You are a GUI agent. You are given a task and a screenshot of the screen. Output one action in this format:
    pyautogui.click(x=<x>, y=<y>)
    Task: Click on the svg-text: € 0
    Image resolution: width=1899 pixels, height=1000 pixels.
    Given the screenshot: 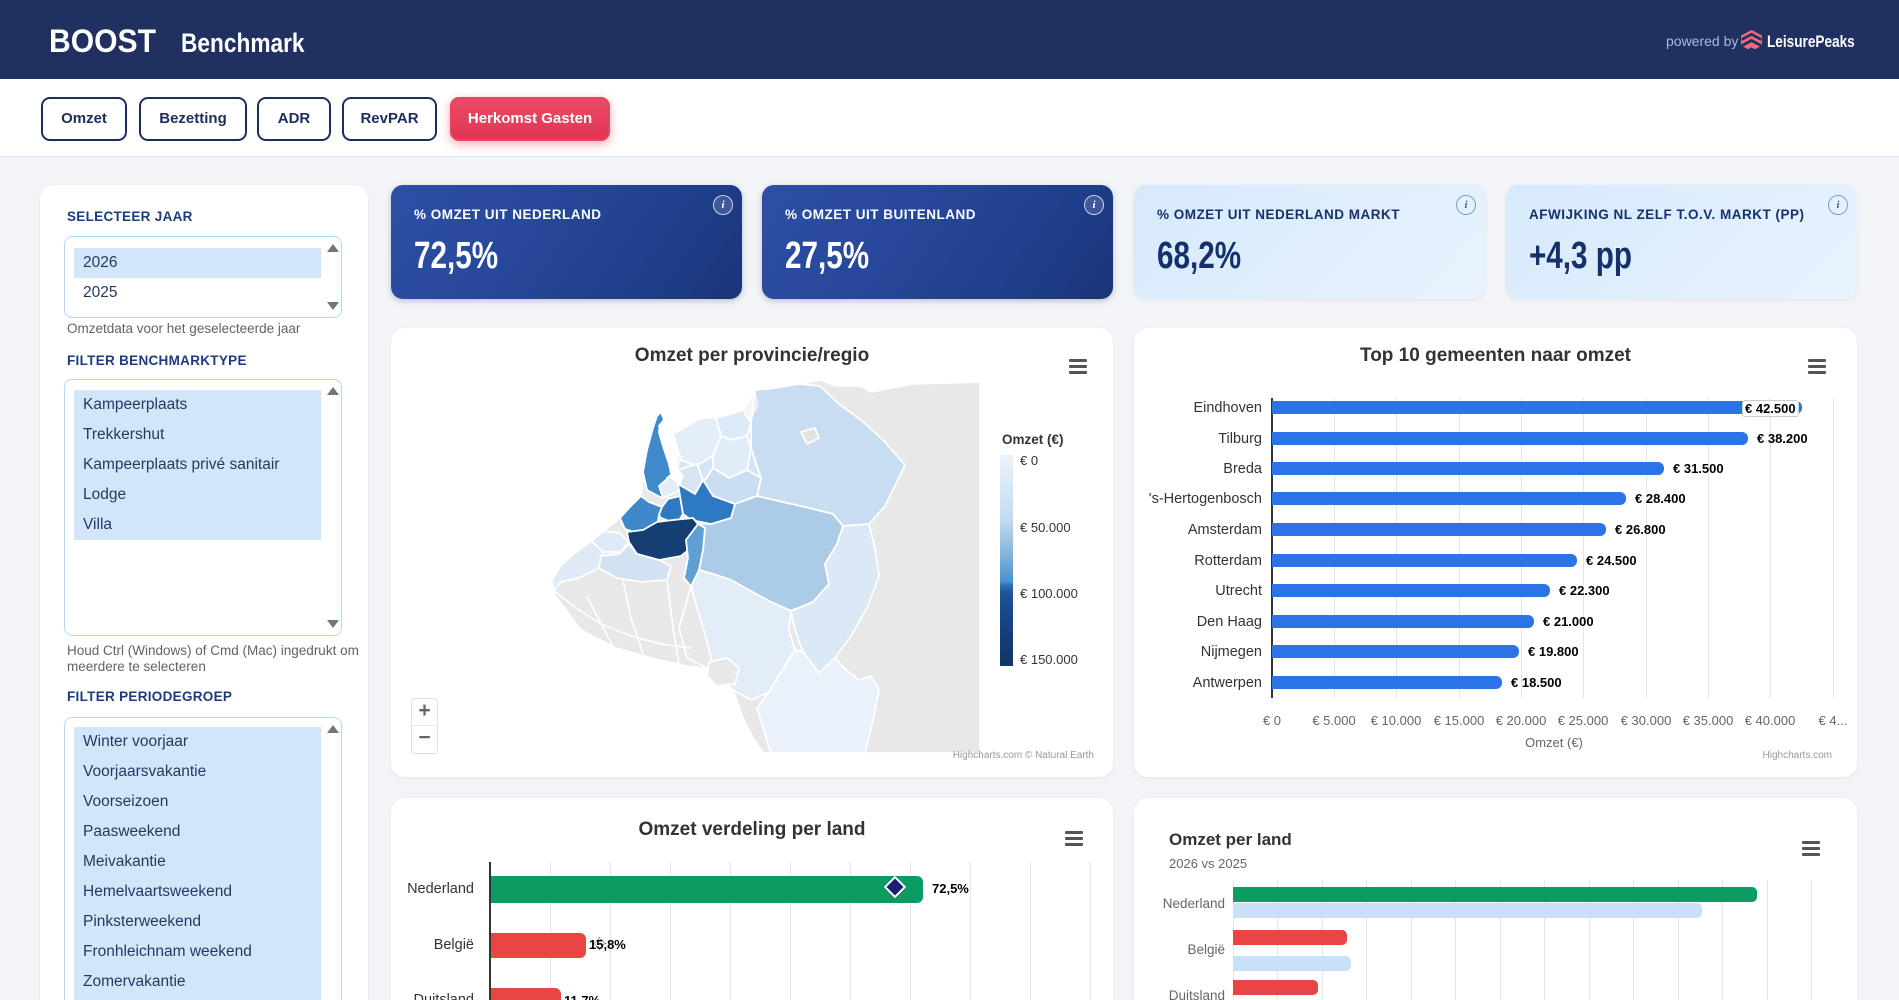 What is the action you would take?
    pyautogui.click(x=1029, y=460)
    